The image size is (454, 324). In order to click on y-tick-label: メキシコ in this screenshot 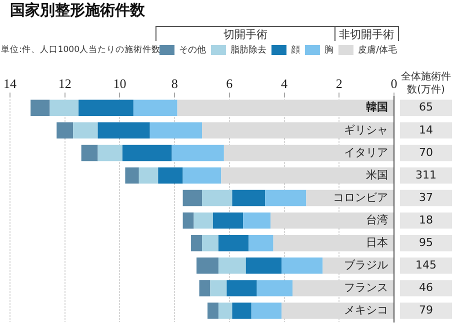, I will do `click(366, 310)`.